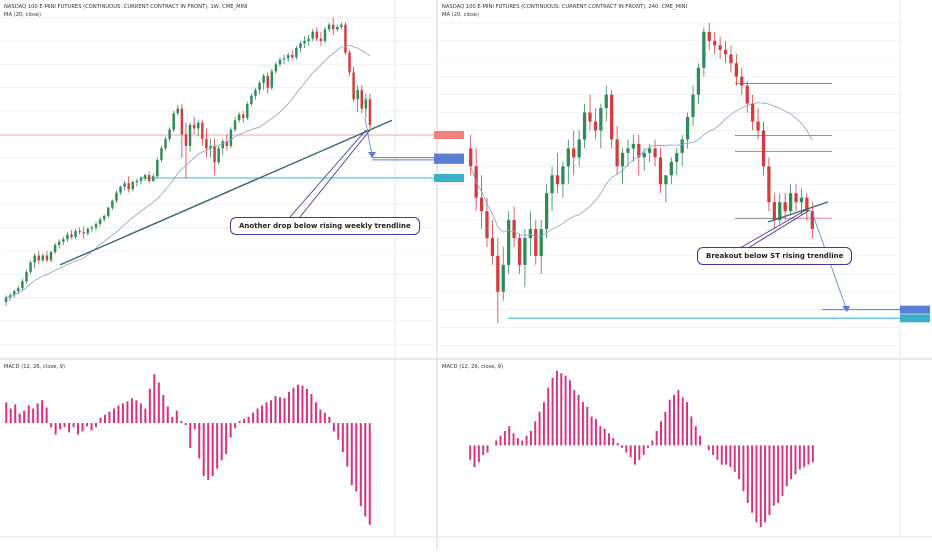 Image resolution: width=932 pixels, height=554 pixels. I want to click on left-macd-histogram, so click(188, 449).